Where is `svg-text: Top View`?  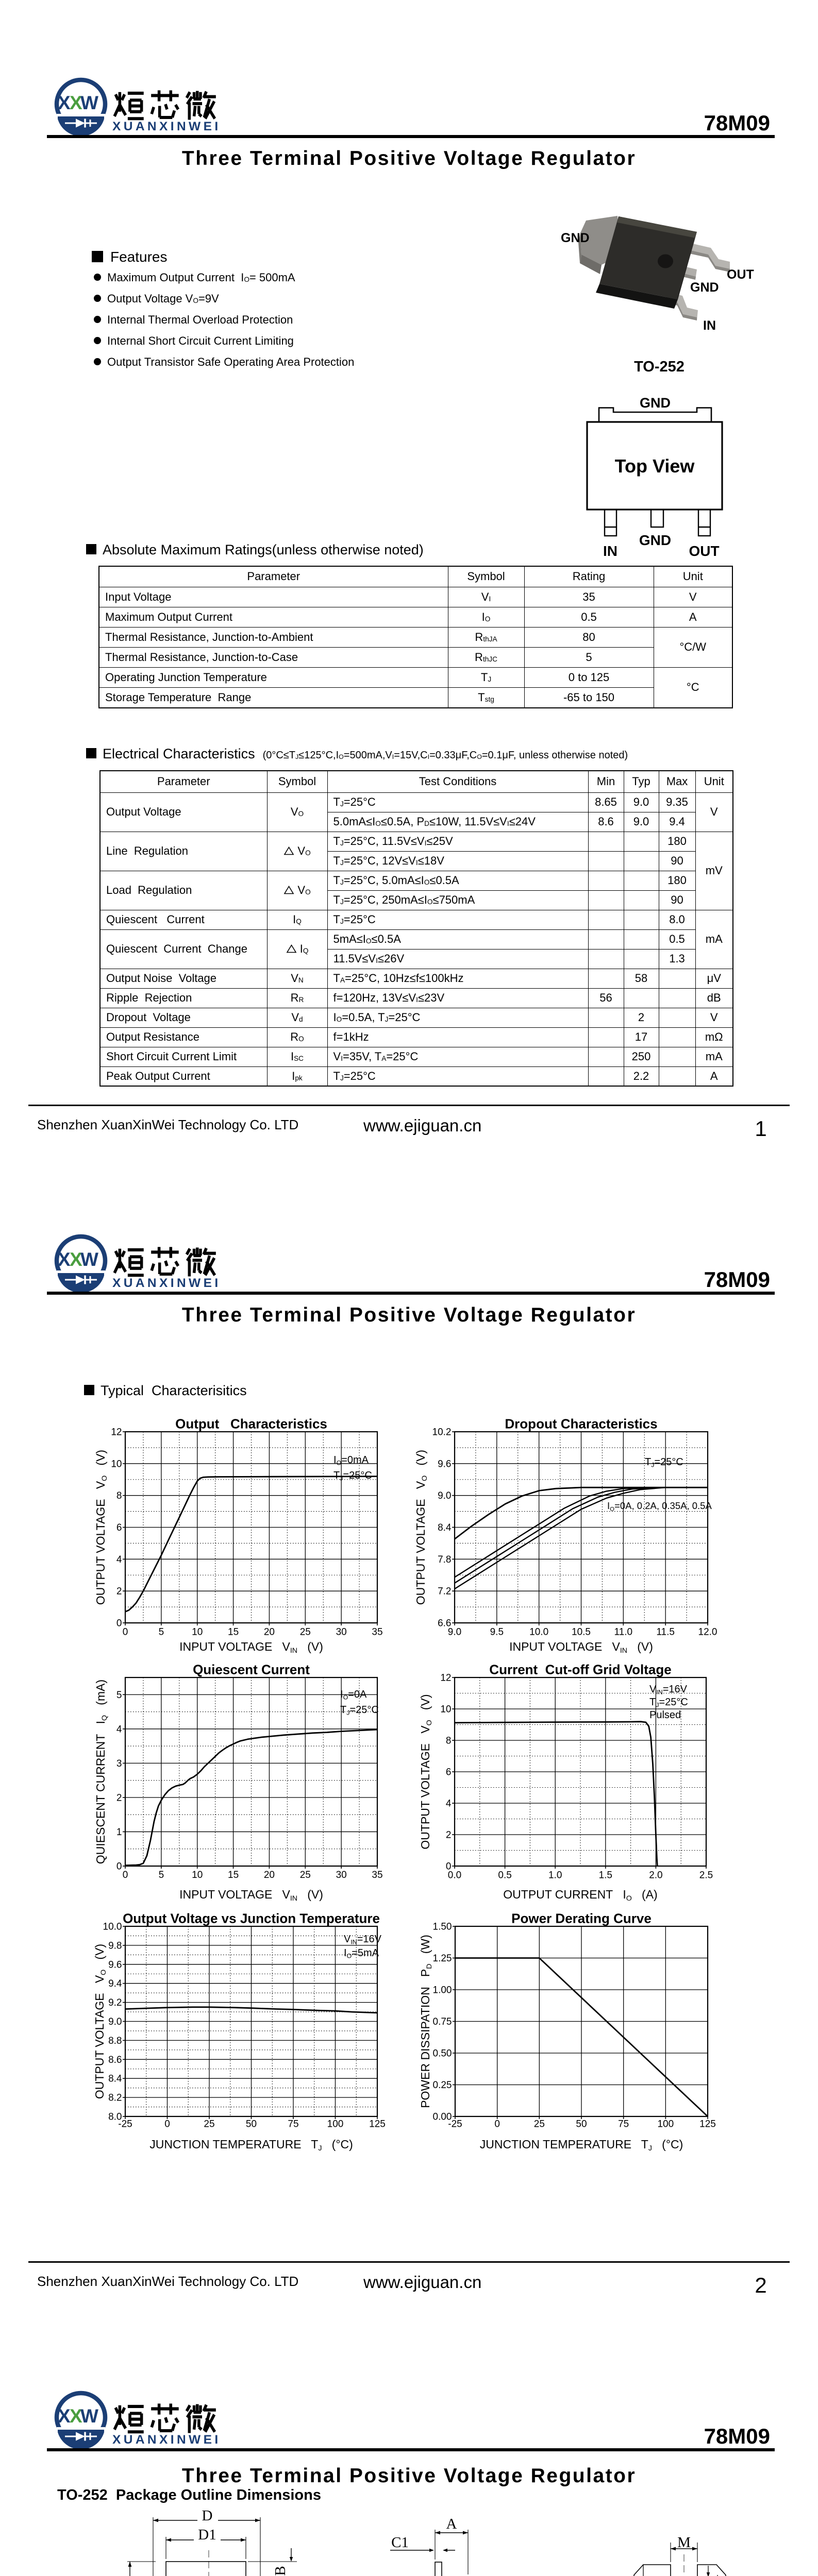
svg-text: Top View is located at coordinates (655, 466).